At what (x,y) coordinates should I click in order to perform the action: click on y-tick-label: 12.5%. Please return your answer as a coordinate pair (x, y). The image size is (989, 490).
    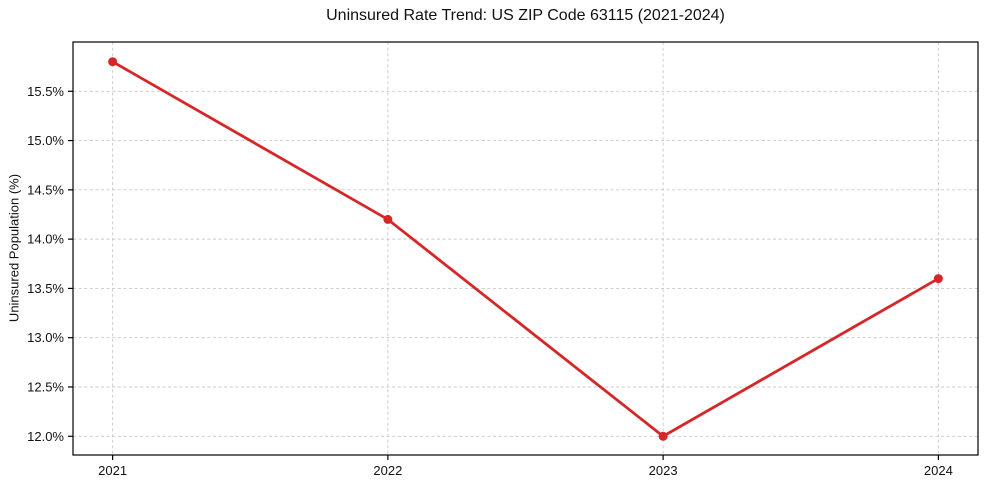
    Looking at the image, I should click on (45, 386).